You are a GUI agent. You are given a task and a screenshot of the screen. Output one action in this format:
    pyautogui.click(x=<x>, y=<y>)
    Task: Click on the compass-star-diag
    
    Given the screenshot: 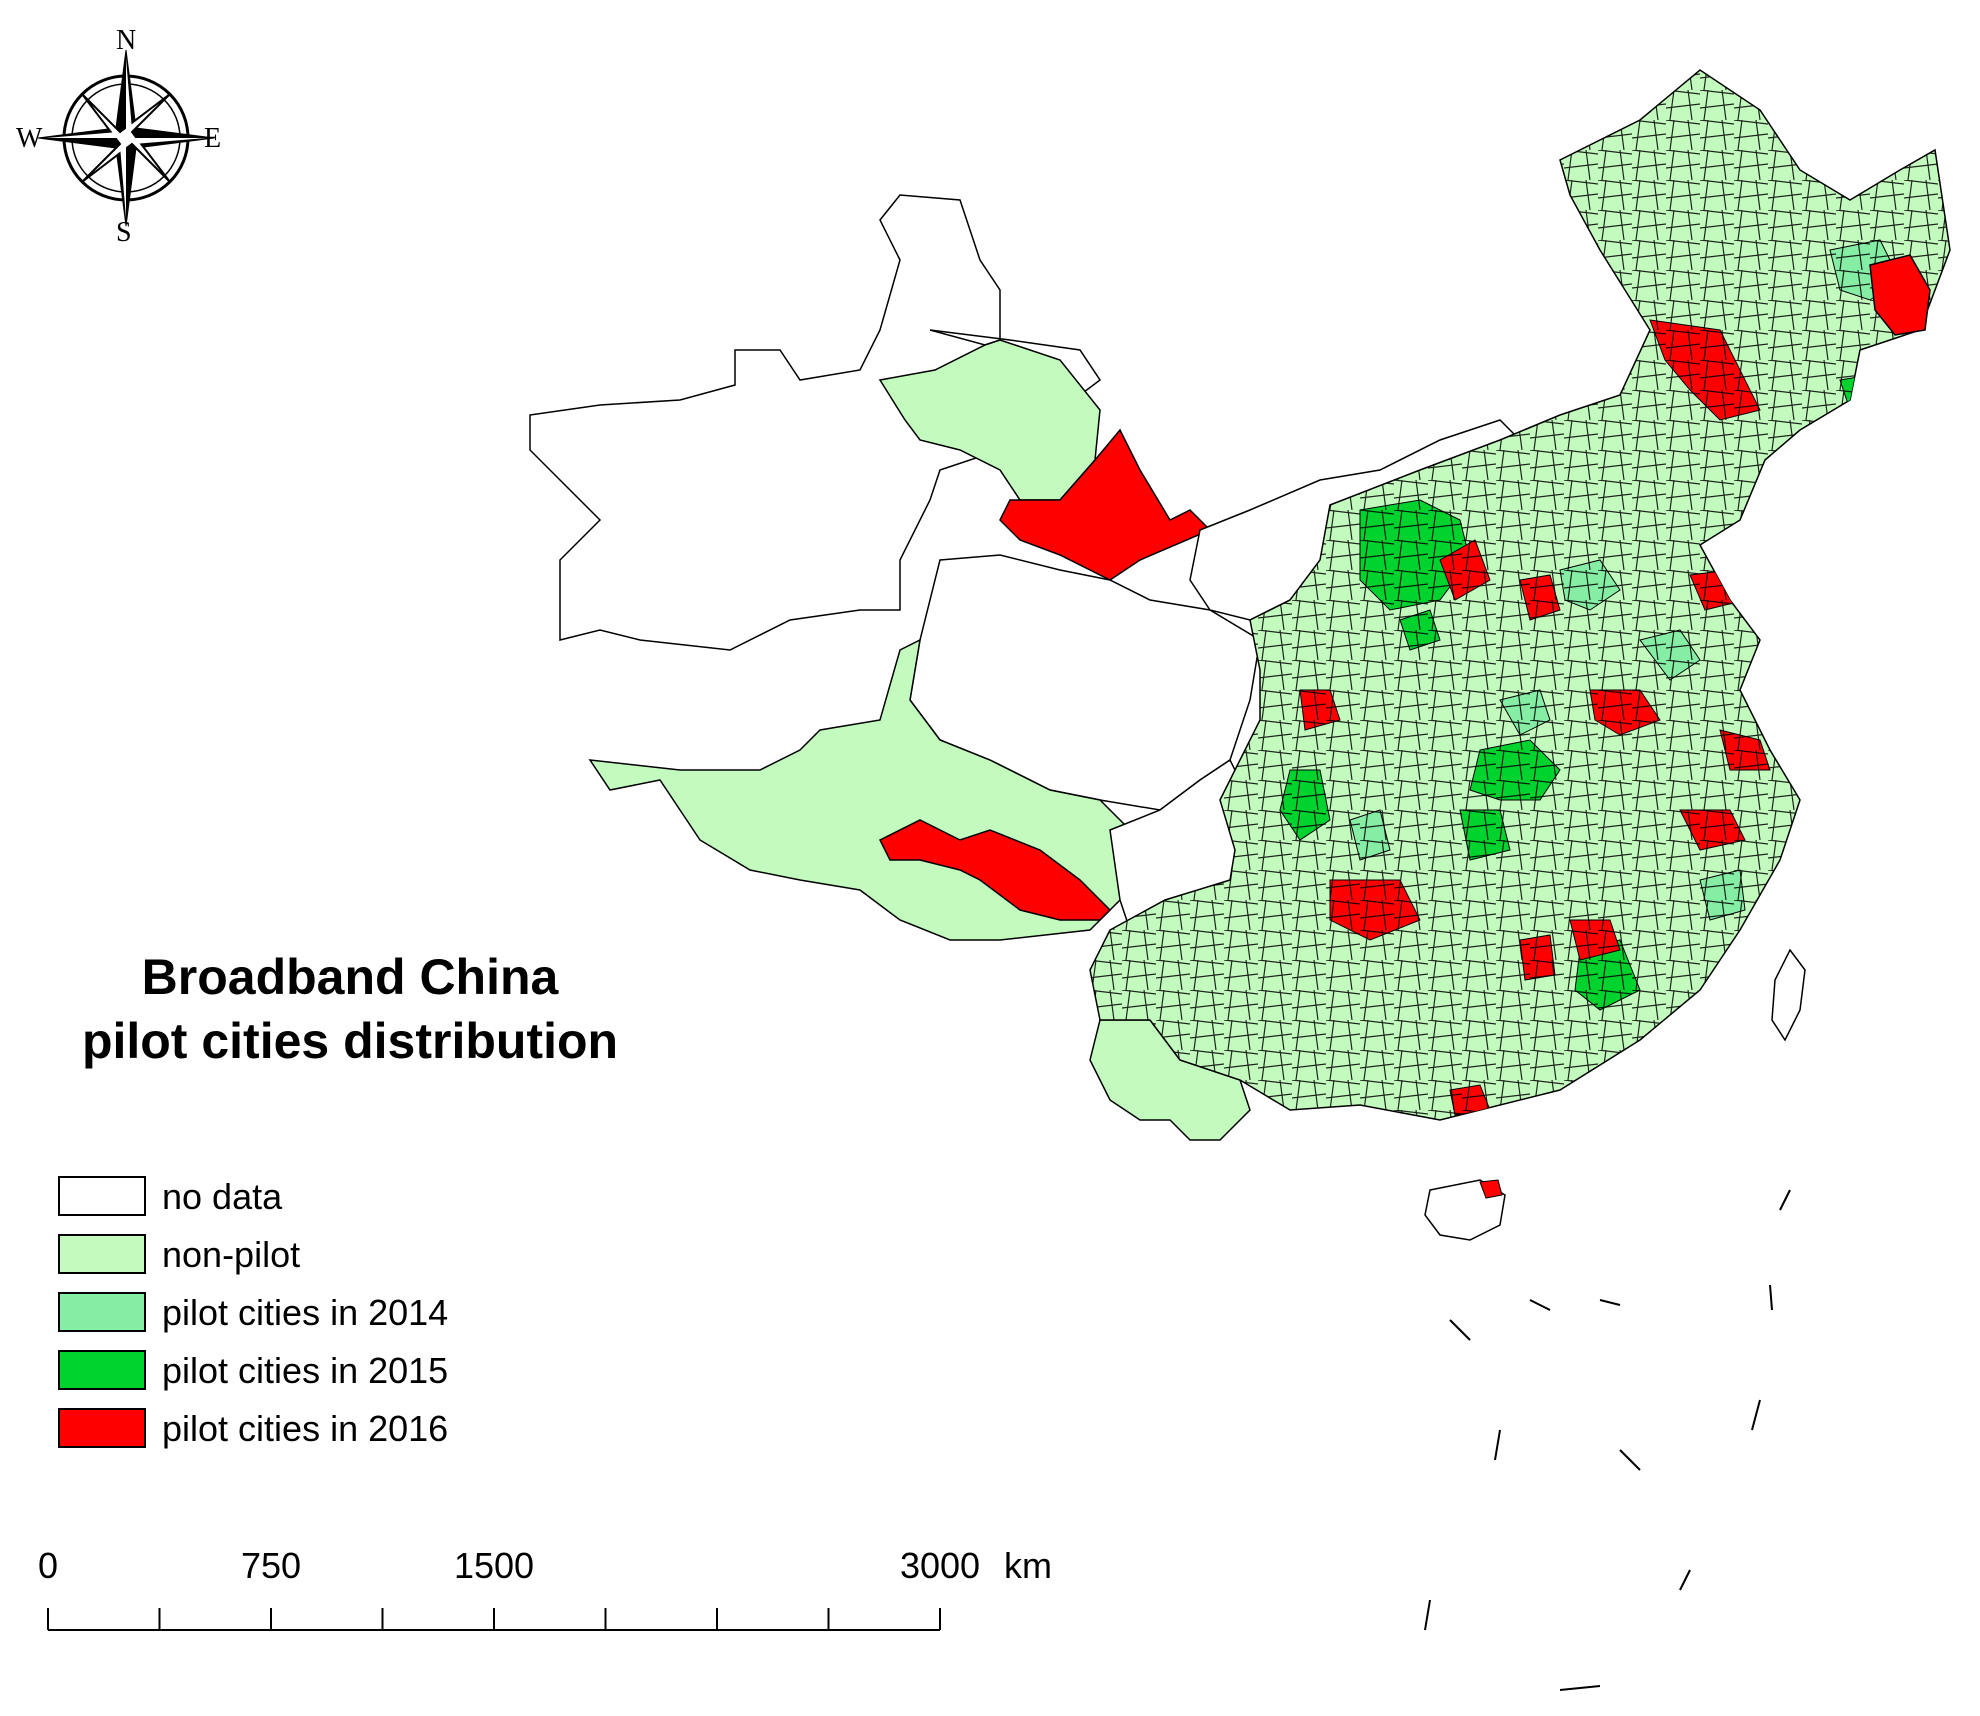 What is the action you would take?
    pyautogui.click(x=126, y=138)
    